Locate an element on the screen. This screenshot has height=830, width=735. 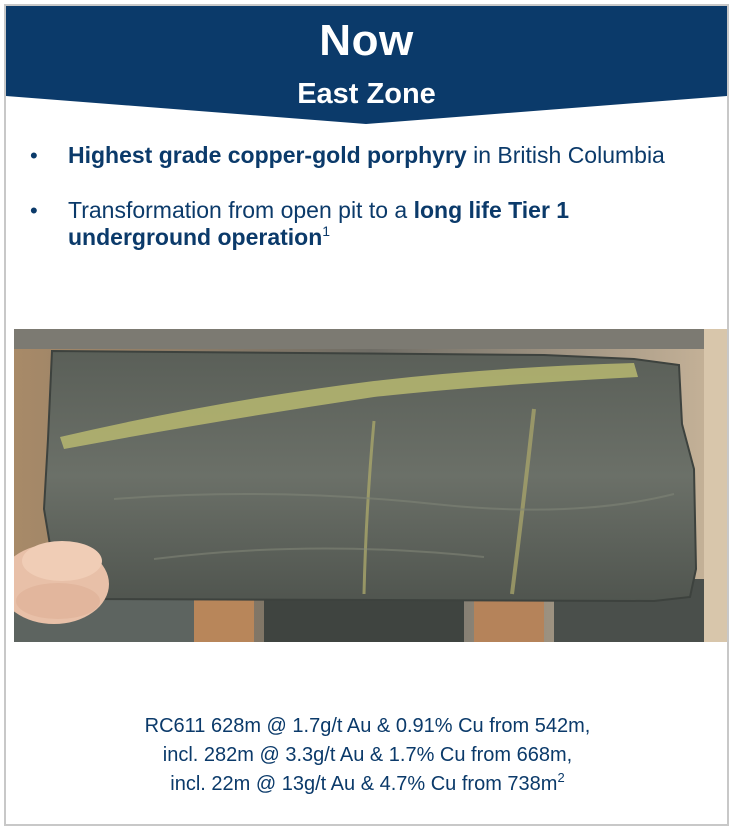
footnote-marker: 1 is located at coordinates (326, 231).